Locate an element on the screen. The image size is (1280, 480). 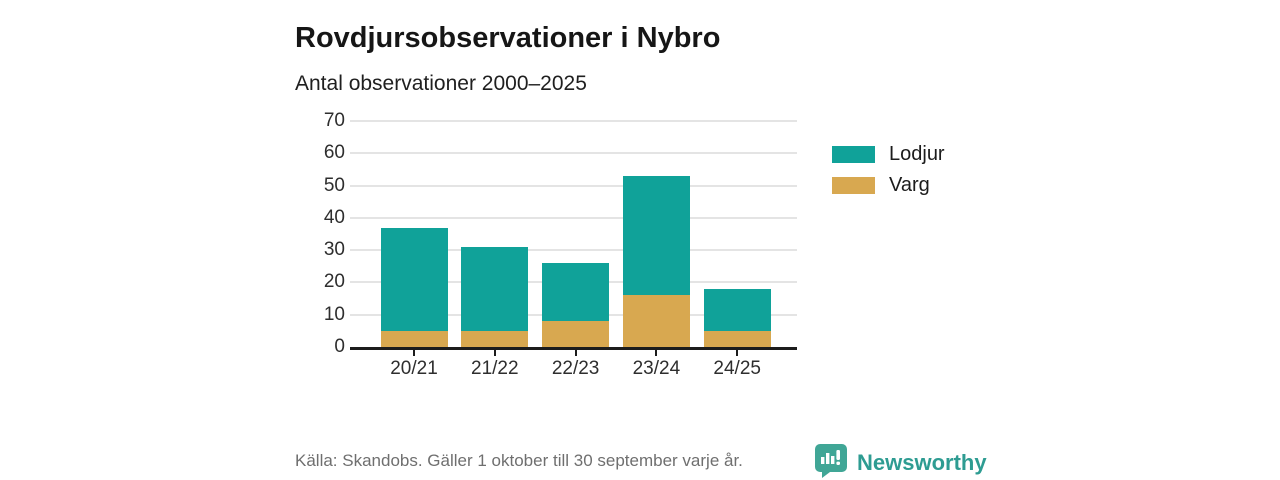
legend: Lodjur Varg is located at coordinates (888, 174).